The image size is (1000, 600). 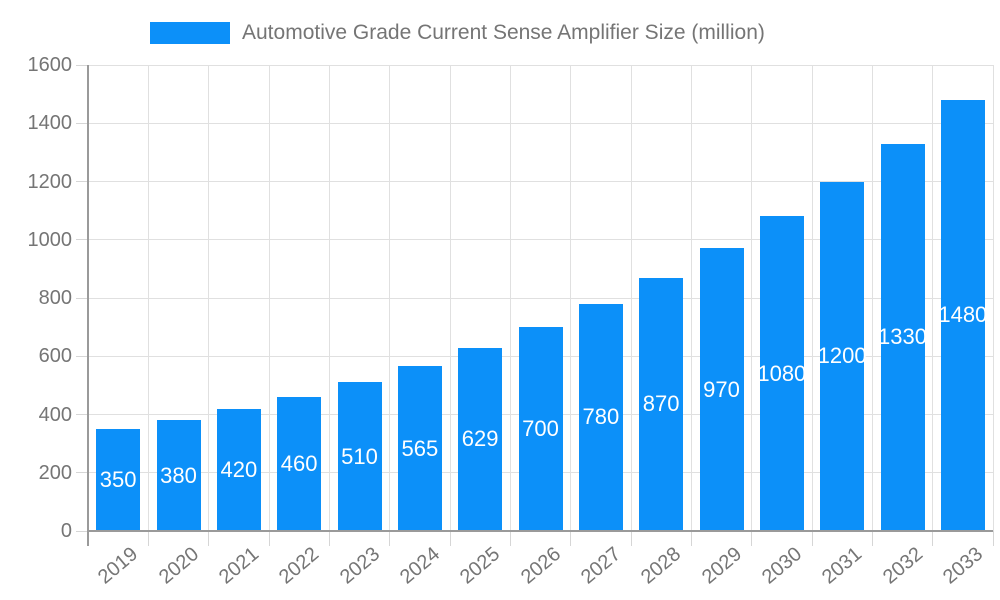 I want to click on y-axis-label: 200, so click(x=55, y=472).